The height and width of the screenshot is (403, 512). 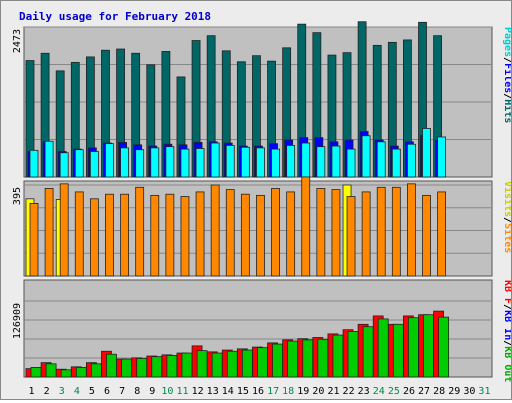 I want to click on legend-entry: Sites, so click(x=506, y=238).